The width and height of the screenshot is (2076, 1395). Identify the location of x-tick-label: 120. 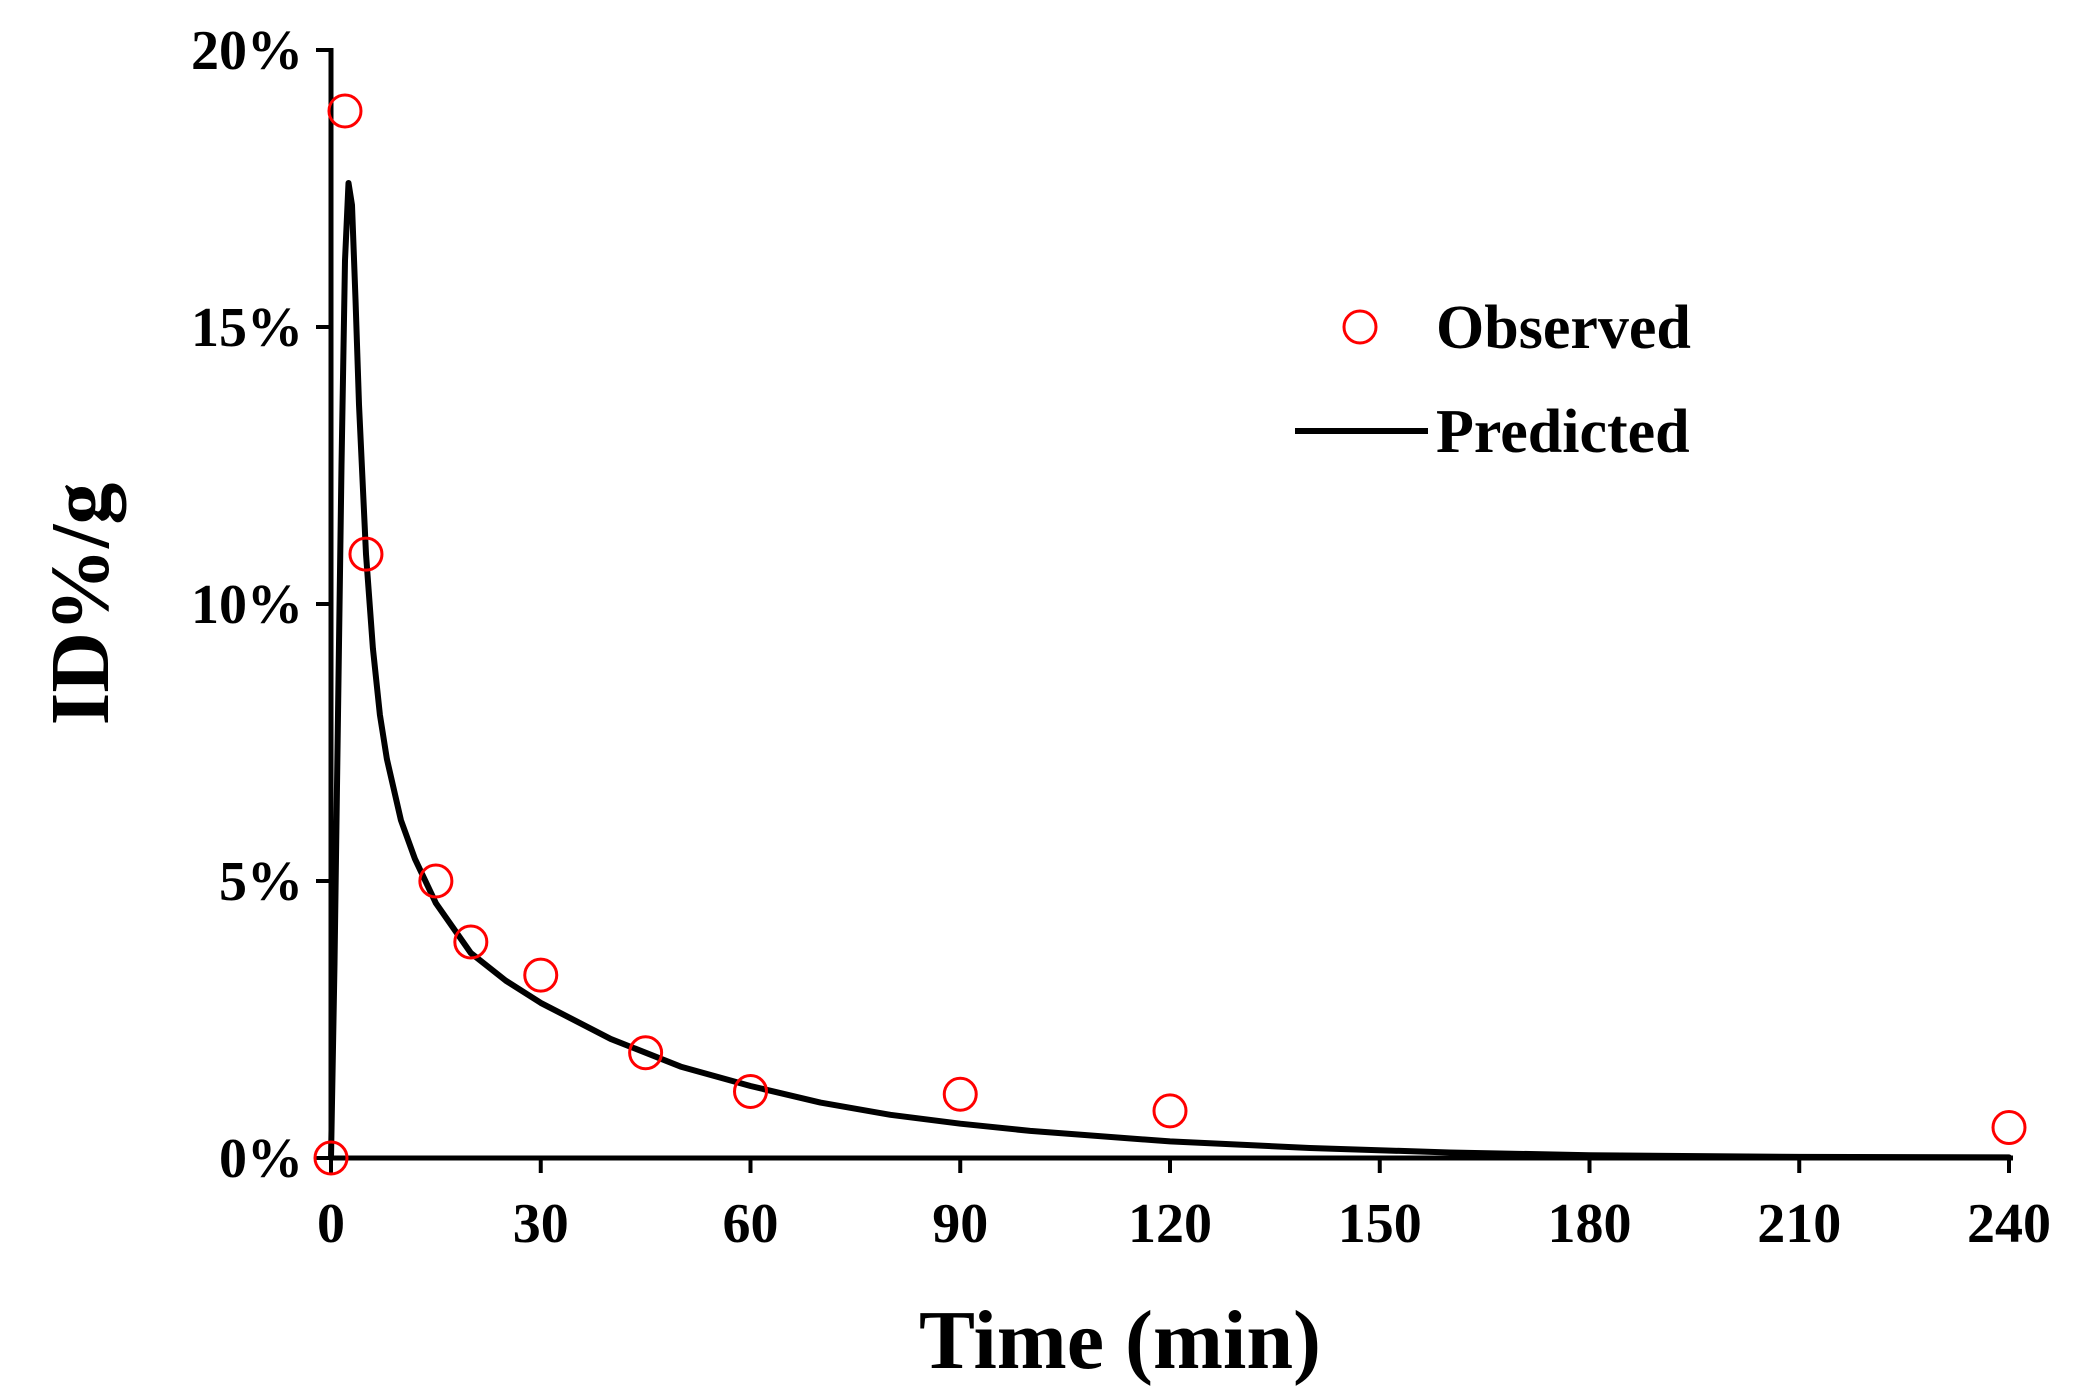
(1170, 1224).